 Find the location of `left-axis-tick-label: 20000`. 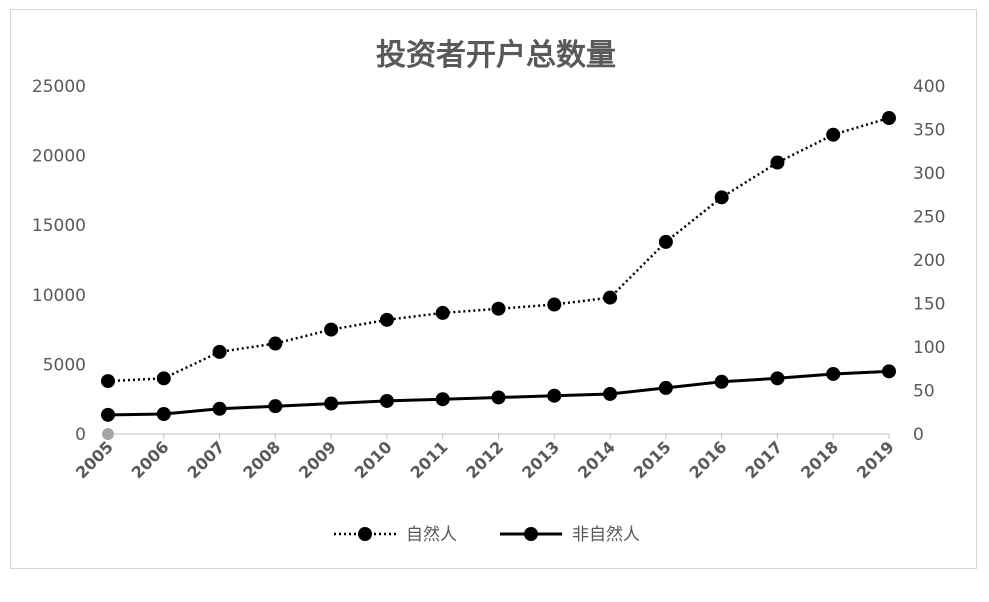

left-axis-tick-label: 20000 is located at coordinates (59, 157).